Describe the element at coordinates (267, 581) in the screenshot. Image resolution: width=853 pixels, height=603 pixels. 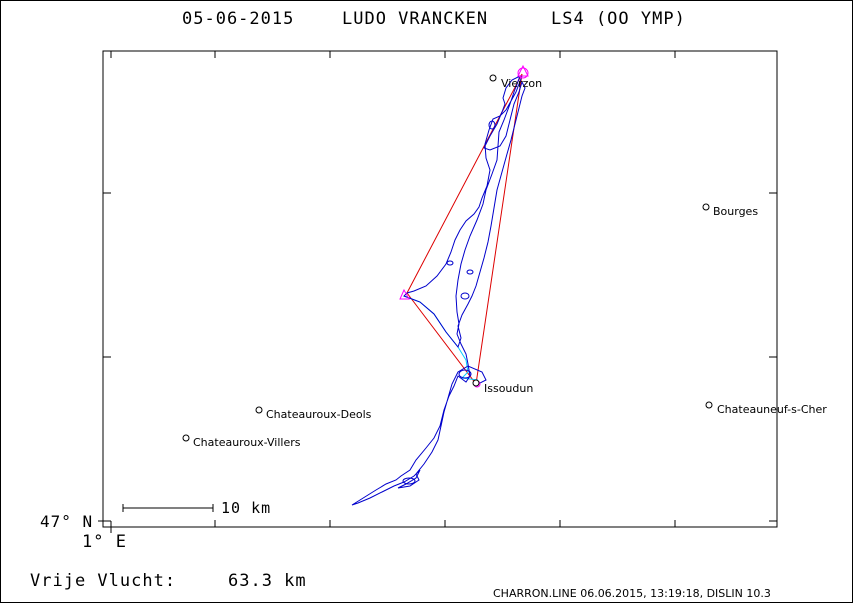
I see `distance-value: 63.3 km` at that location.